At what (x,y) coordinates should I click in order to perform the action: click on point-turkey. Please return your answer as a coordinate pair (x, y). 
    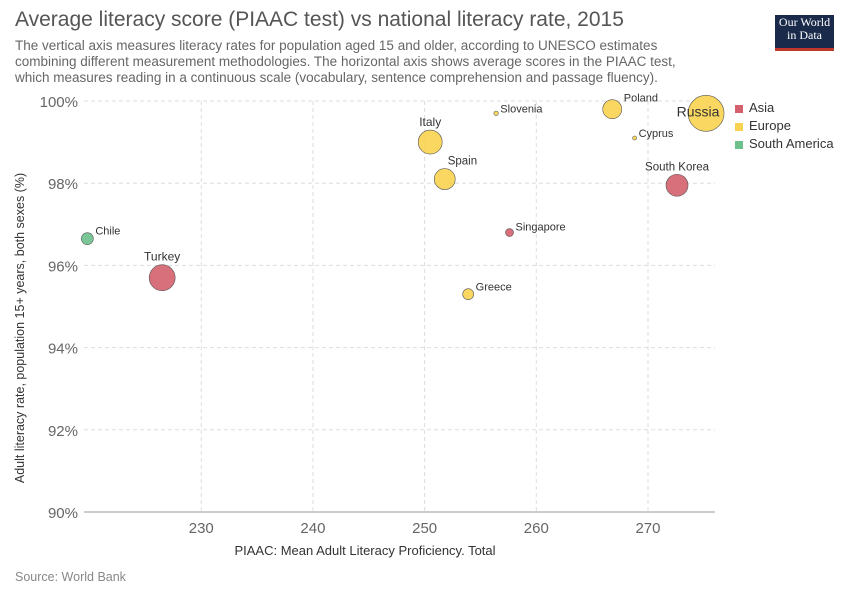
    Looking at the image, I should click on (162, 278).